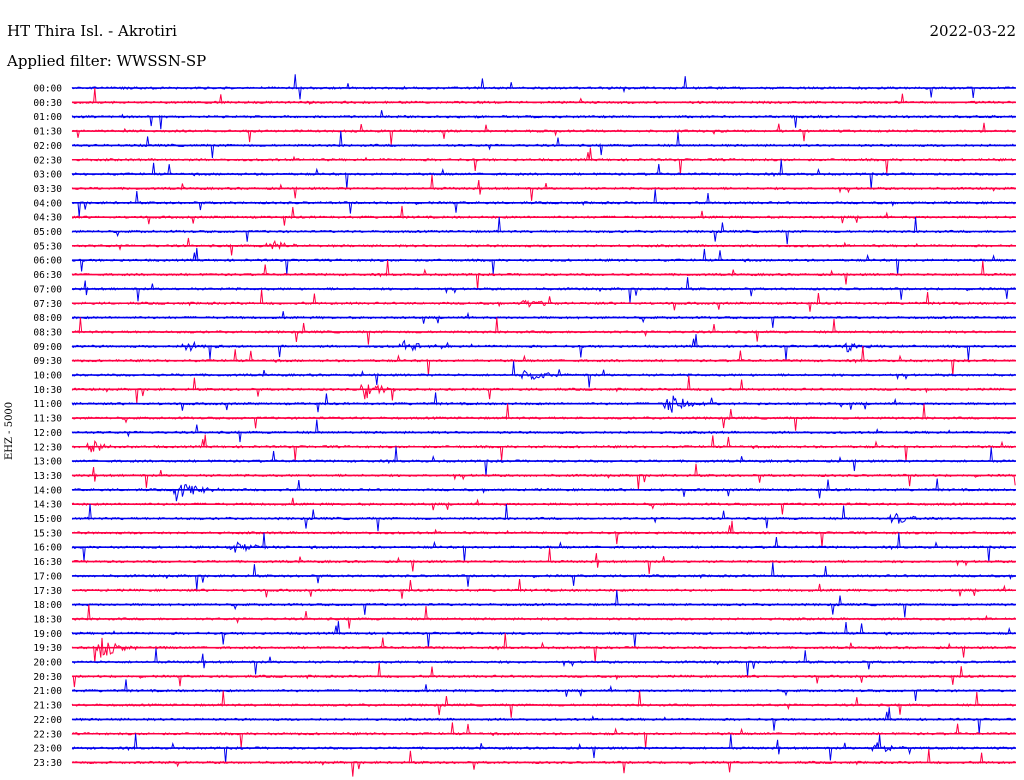 The image size is (1024, 780). Describe the element at coordinates (47, 519) in the screenshot. I see `row-time-label: 15:00` at that location.